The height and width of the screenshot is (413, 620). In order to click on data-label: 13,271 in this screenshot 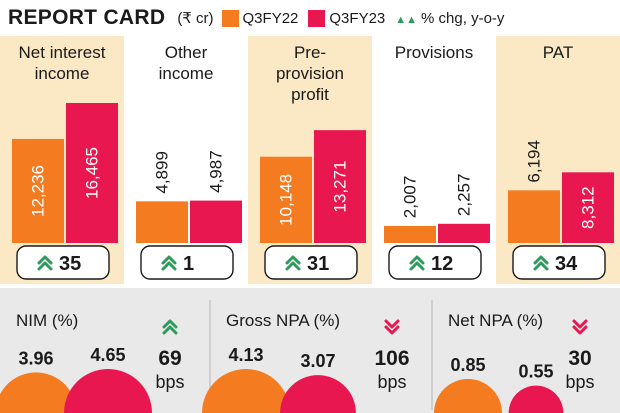, I will do `click(340, 187)`.